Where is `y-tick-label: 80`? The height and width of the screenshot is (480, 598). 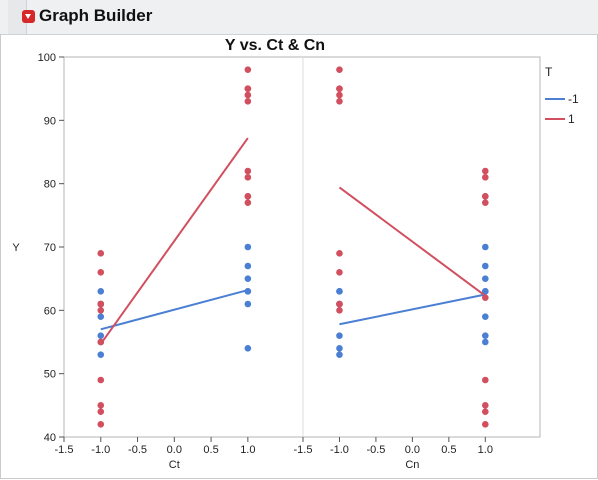
y-tick-label: 80 is located at coordinates (50, 185).